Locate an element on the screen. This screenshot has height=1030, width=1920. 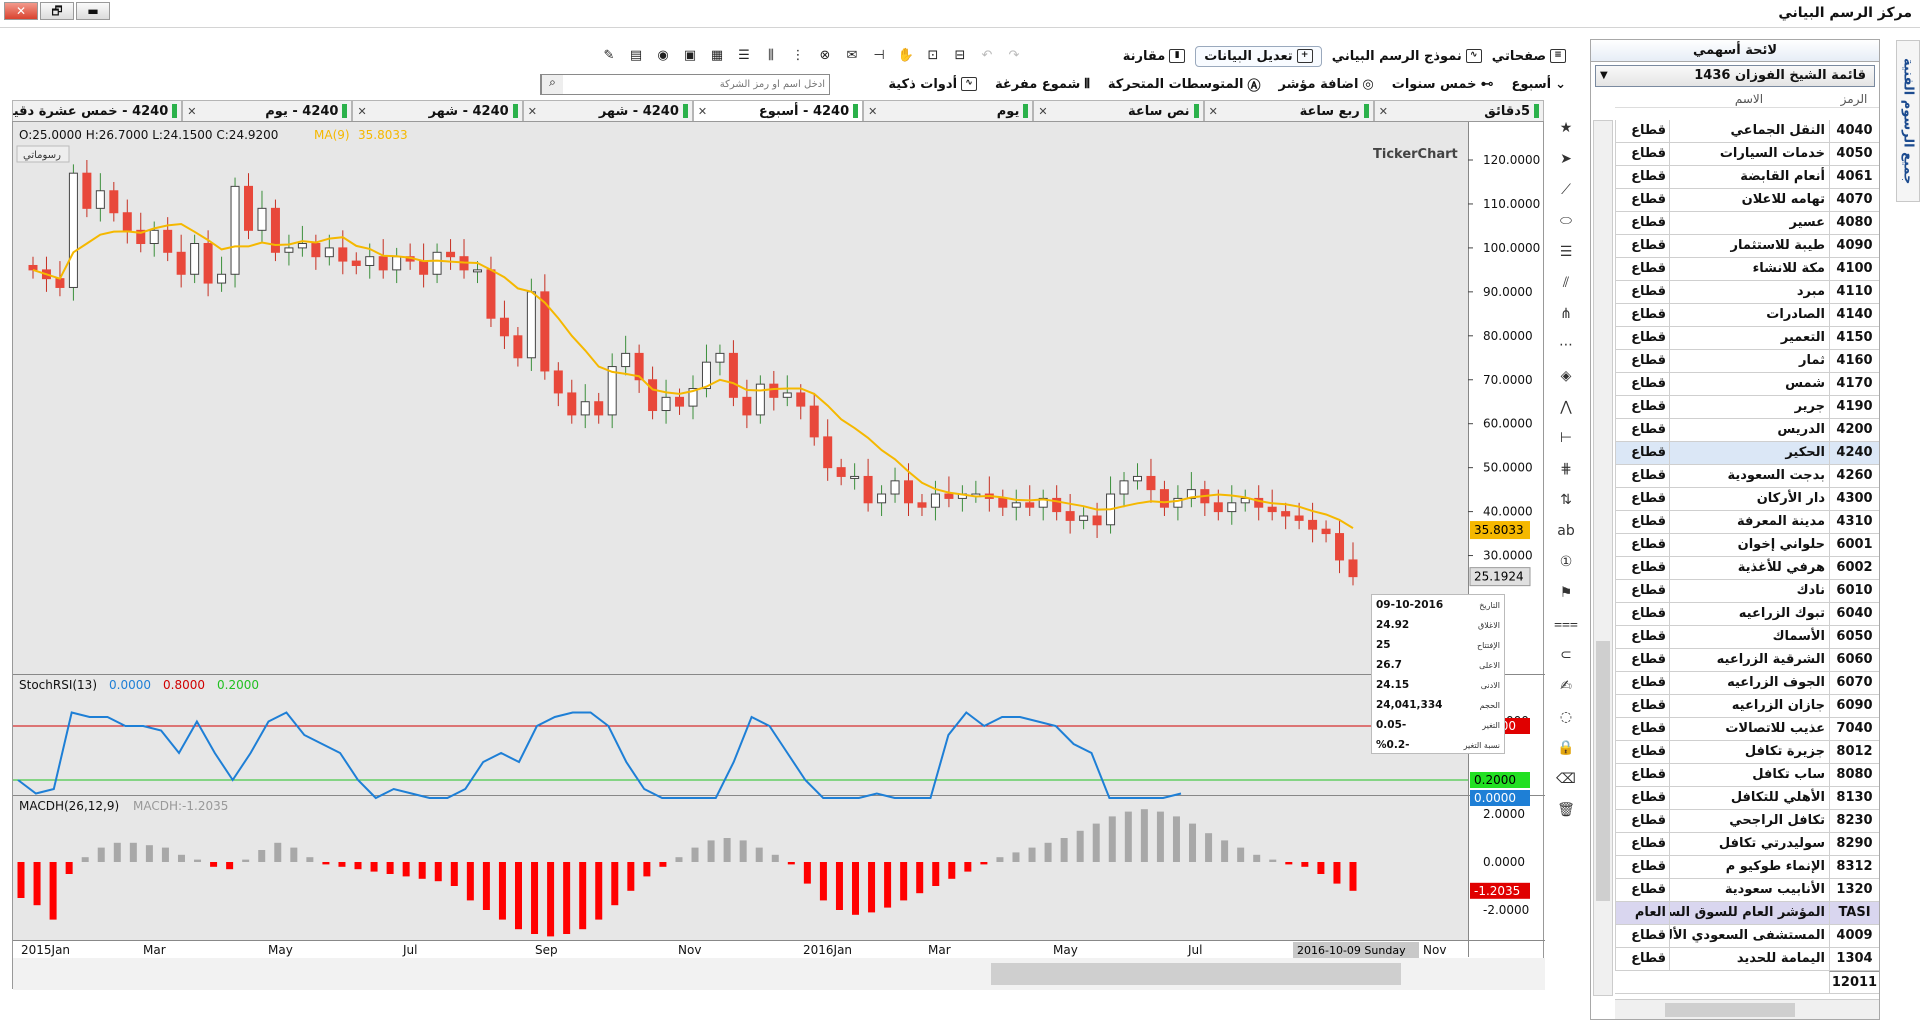
table-row: 8012 جزيرة تكافل قطاع is located at coordinates (1747, 752).